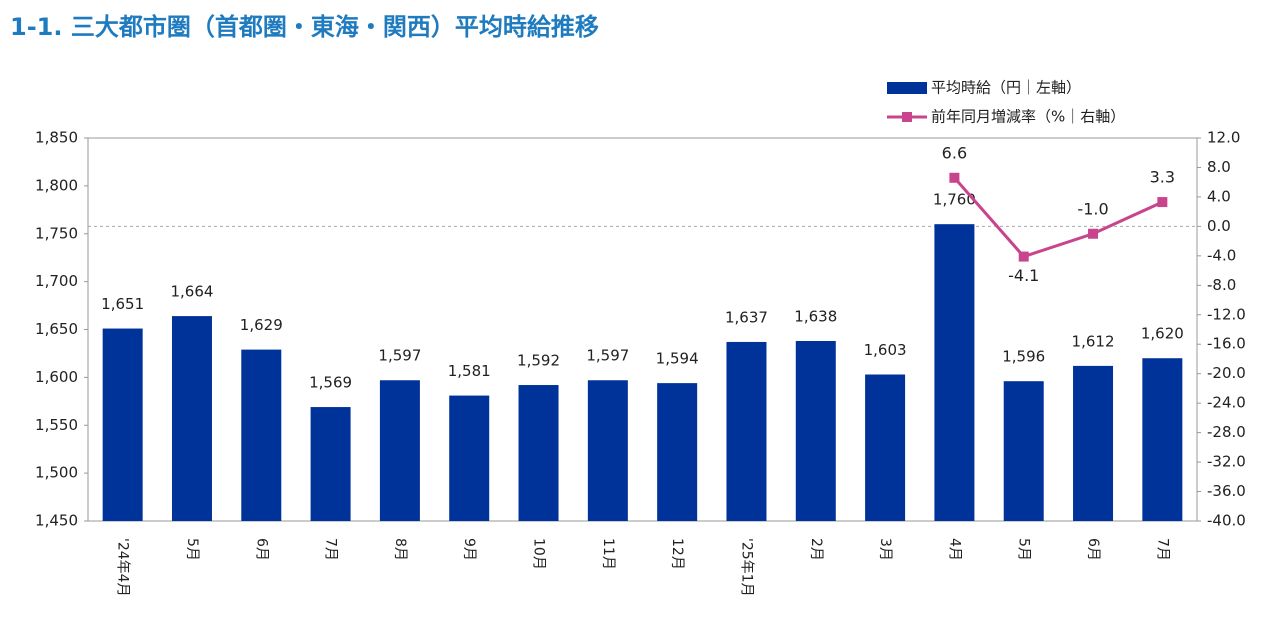 The width and height of the screenshot is (1281, 643). Describe the element at coordinates (56, 473) in the screenshot. I see `y-tick-label: 1,500` at that location.